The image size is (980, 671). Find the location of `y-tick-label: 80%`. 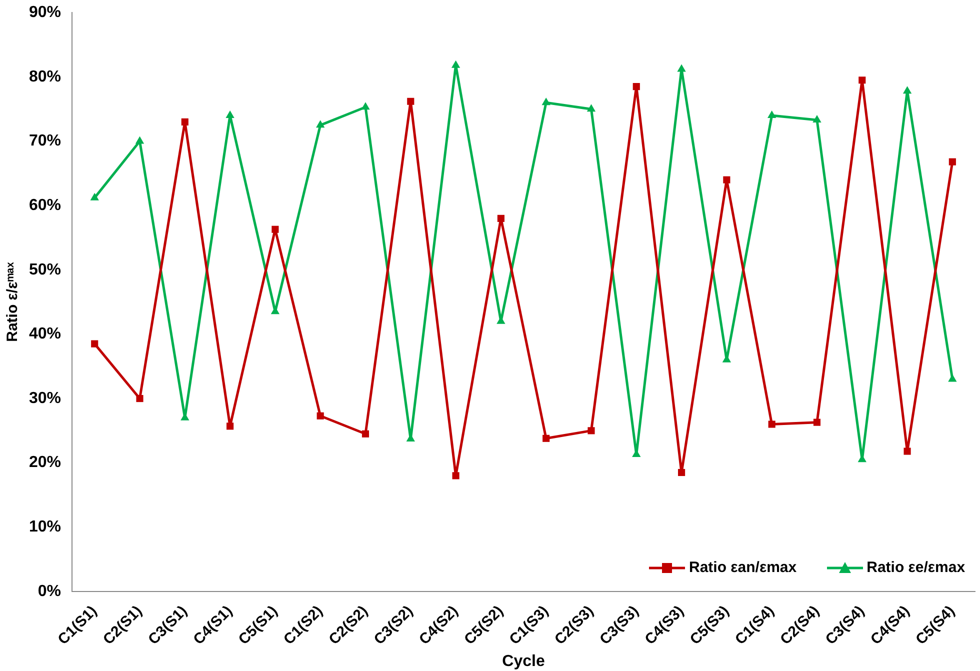

y-tick-label: 80% is located at coordinates (45, 77).